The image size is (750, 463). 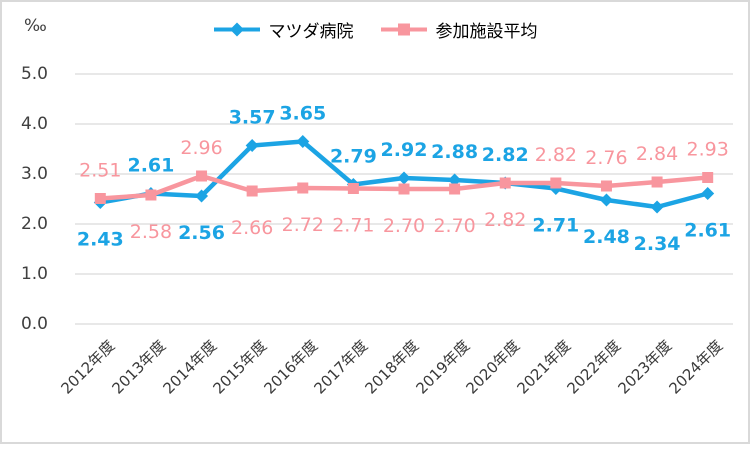 What do you see at coordinates (657, 154) in the screenshot?
I see `data-label-series-1: 2.84` at bounding box center [657, 154].